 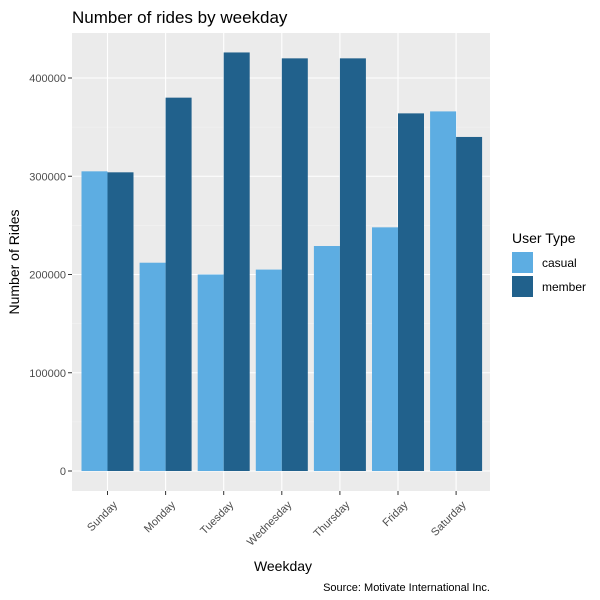 I want to click on bar-member-sunday, so click(x=120, y=321).